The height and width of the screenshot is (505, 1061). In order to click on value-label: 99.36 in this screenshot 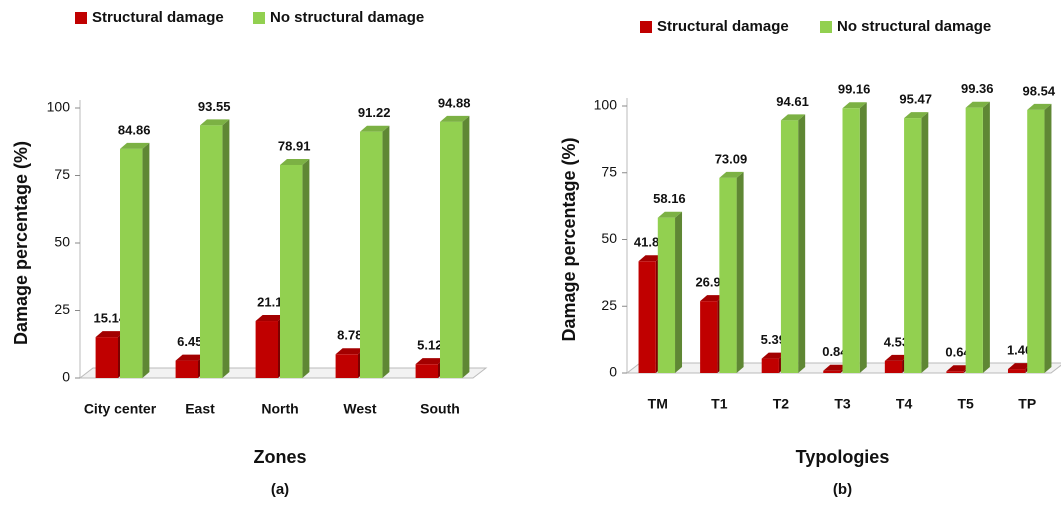, I will do `click(977, 88)`.